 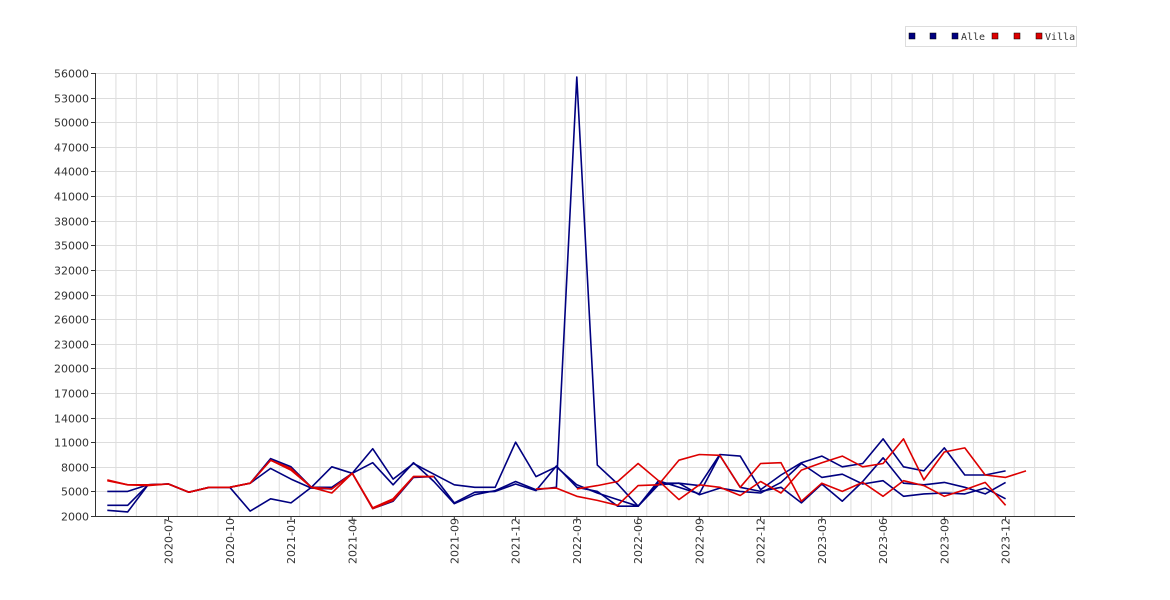 I want to click on x-tick-label: 2021-01, so click(x=291, y=541).